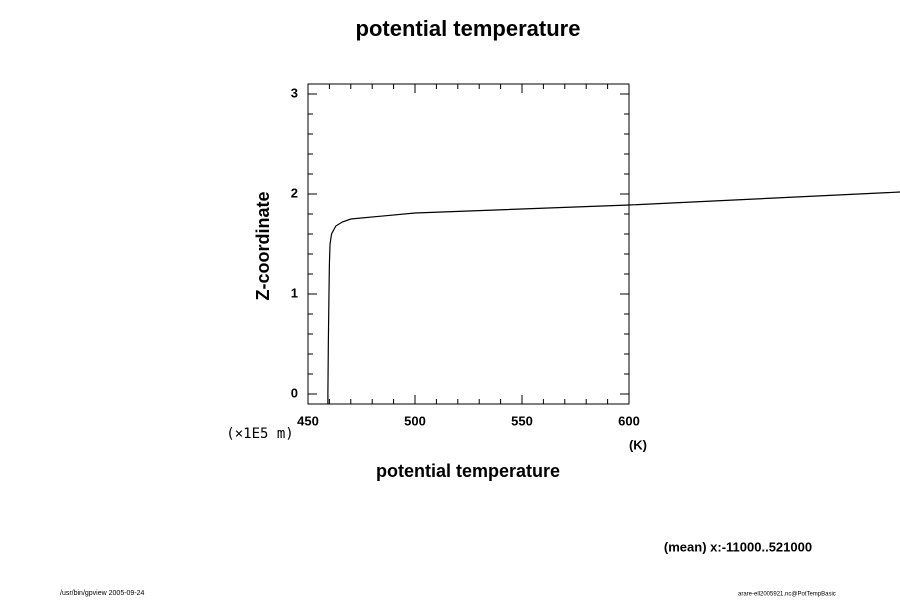 Image resolution: width=900 pixels, height=600 pixels. What do you see at coordinates (294, 192) in the screenshot?
I see `y-tick-label: 2` at bounding box center [294, 192].